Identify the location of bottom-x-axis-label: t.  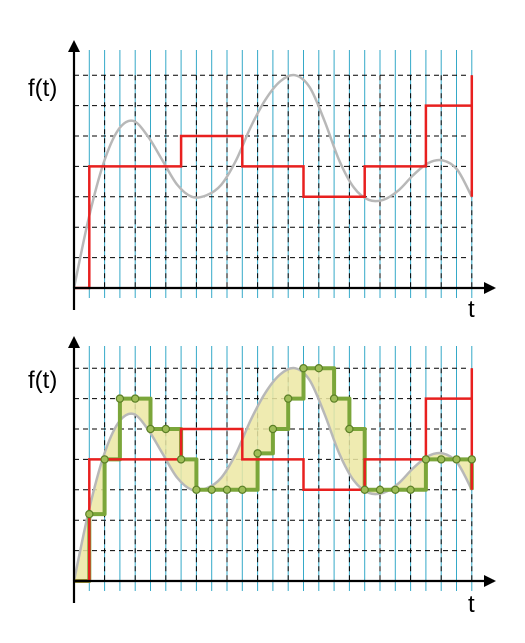
(471, 604).